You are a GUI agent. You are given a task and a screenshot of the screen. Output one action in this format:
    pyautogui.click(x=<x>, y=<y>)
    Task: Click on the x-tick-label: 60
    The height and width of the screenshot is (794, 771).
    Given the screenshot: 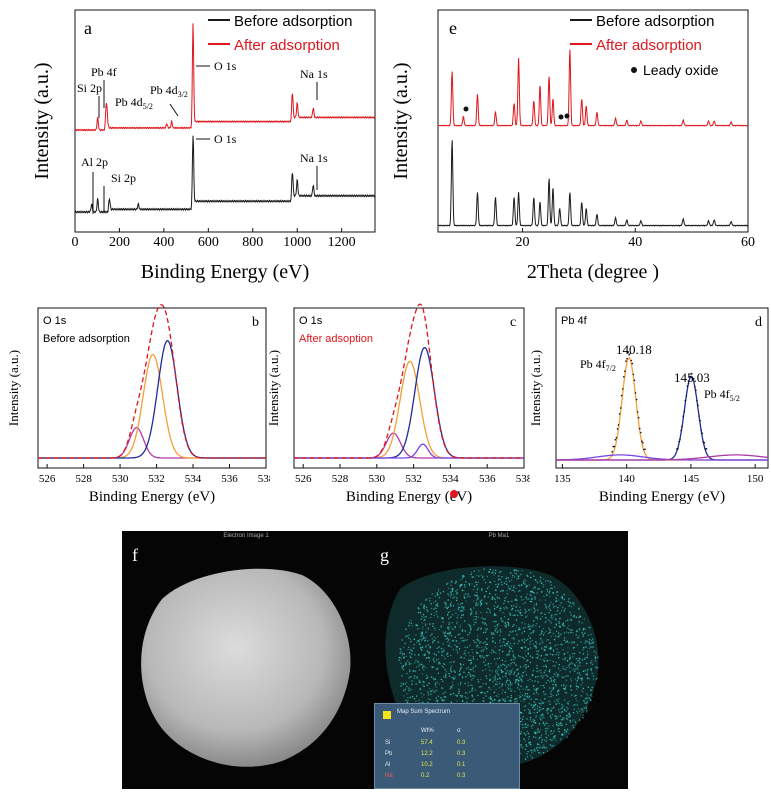 What is the action you would take?
    pyautogui.click(x=748, y=242)
    